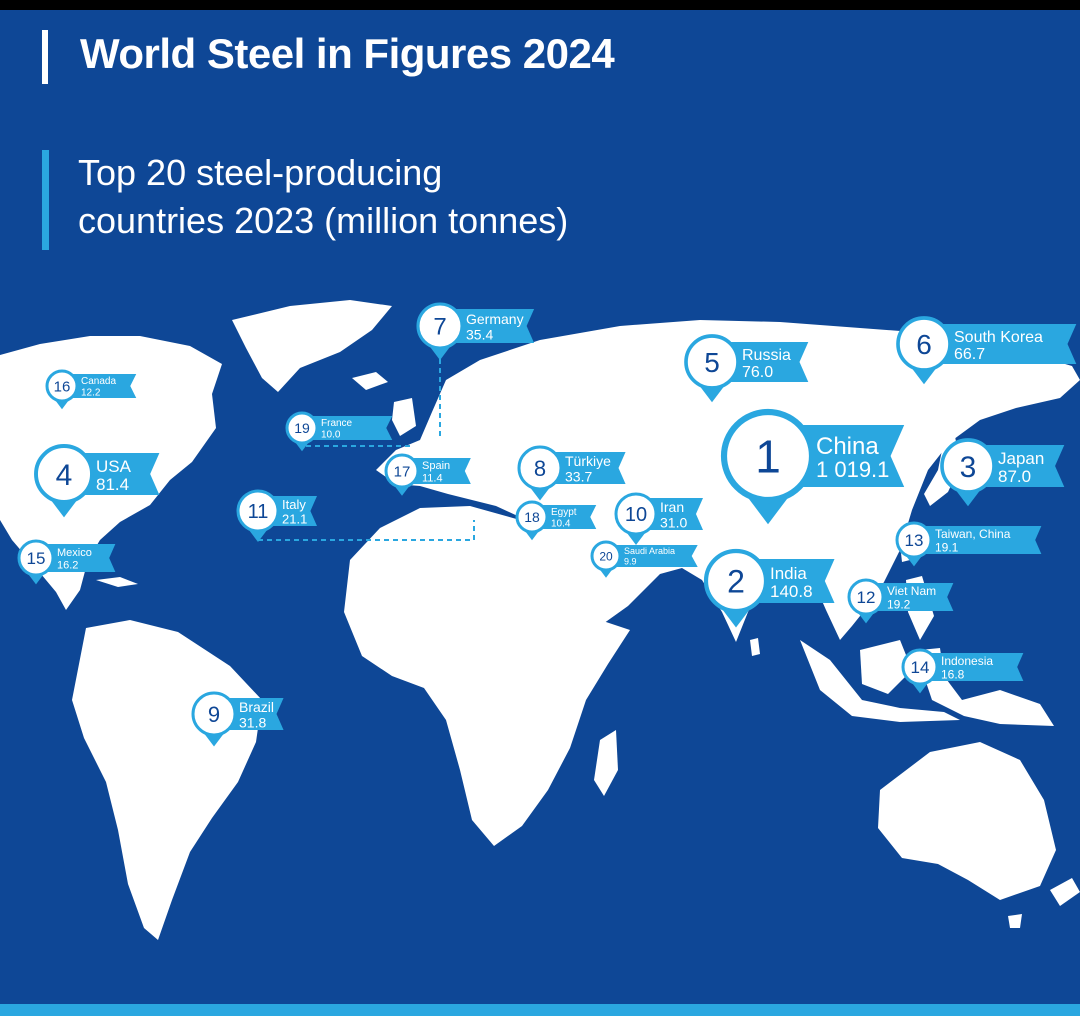 Image resolution: width=1080 pixels, height=1016 pixels. I want to click on rank-number: 2, so click(736, 582).